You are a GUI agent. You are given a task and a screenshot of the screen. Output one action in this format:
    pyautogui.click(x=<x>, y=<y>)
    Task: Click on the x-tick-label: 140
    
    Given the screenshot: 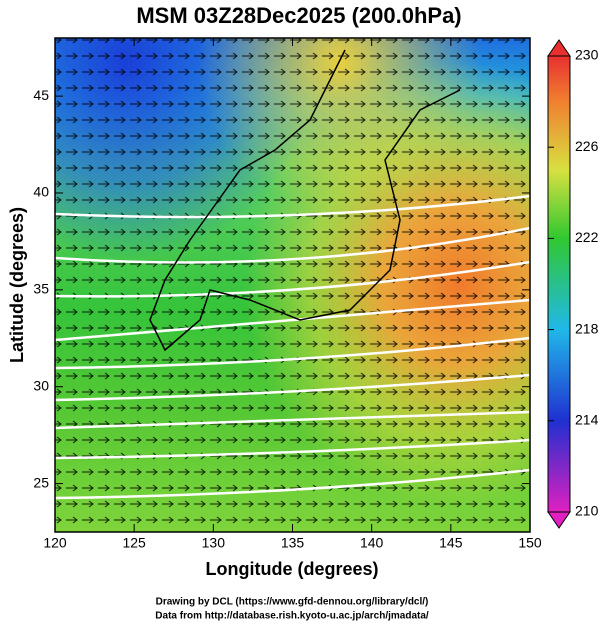 What is the action you would take?
    pyautogui.click(x=372, y=543)
    